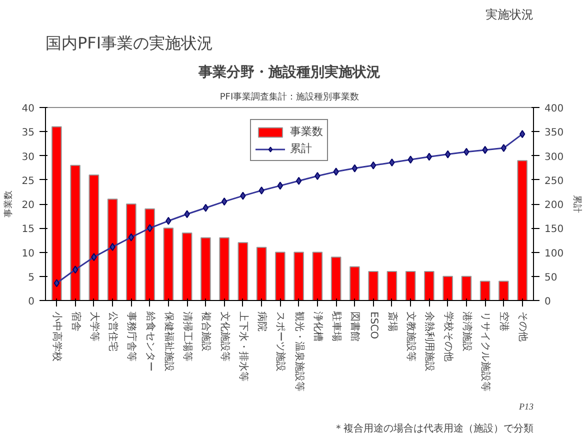 The height and width of the screenshot is (439, 584). Describe the element at coordinates (94, 327) in the screenshot. I see `x-tick-label: 大学等` at that location.